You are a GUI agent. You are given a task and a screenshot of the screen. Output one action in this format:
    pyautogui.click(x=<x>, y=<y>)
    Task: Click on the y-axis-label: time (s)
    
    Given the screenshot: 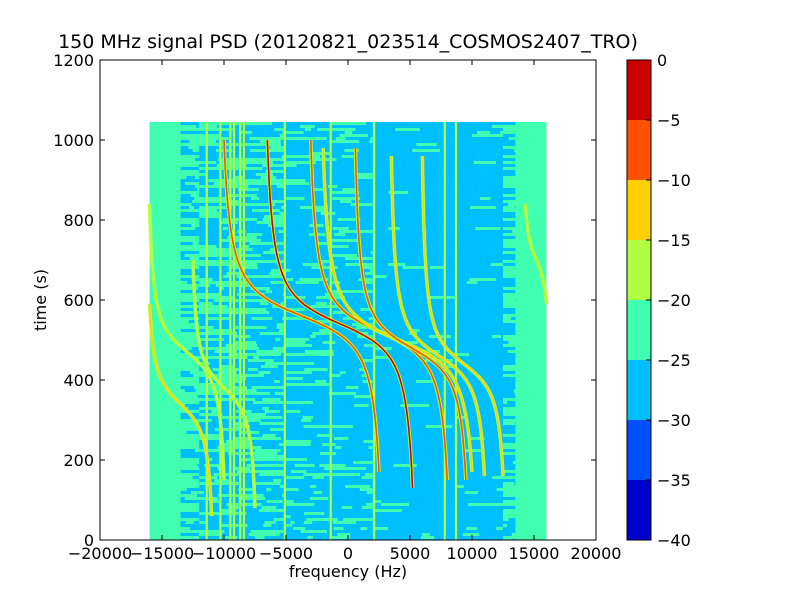 What is the action you would take?
    pyautogui.click(x=40, y=300)
    